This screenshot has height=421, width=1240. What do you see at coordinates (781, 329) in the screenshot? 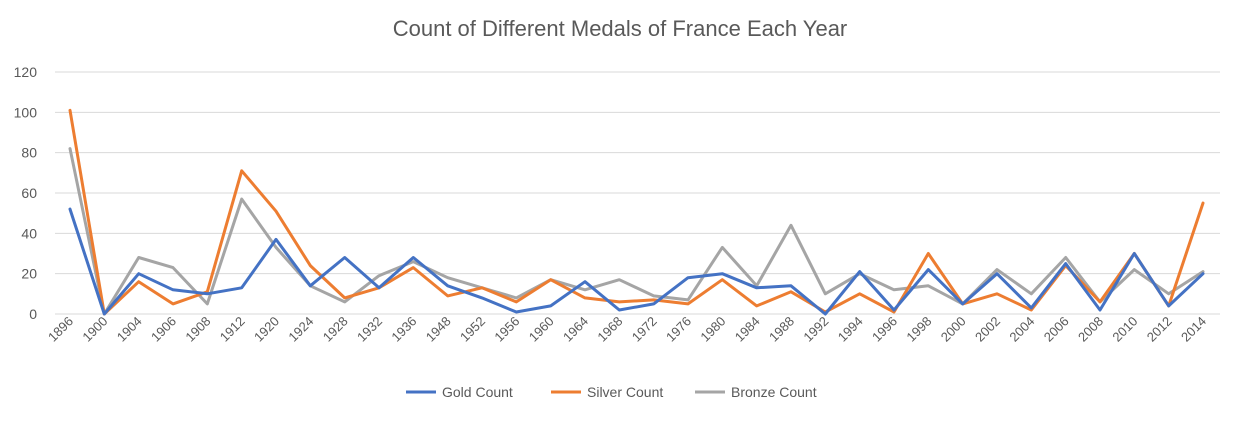
I see `x-tick-label: 1988` at bounding box center [781, 329].